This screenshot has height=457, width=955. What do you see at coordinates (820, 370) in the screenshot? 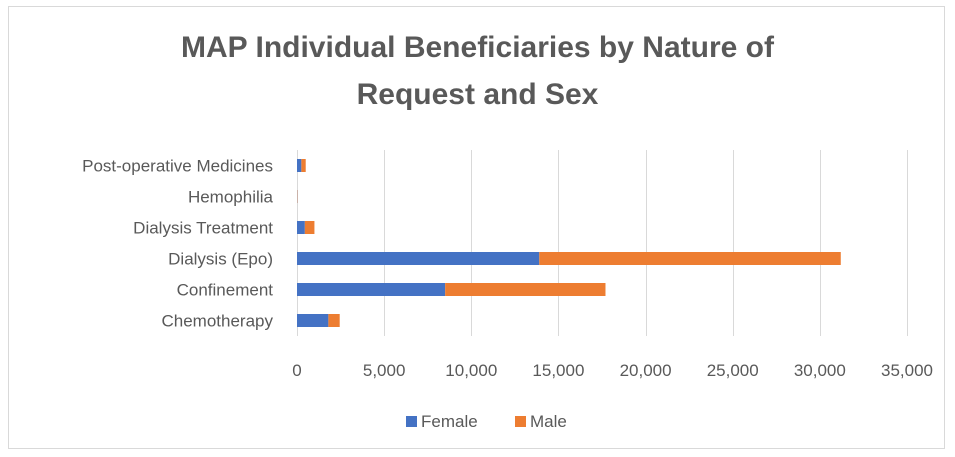
I see `x-tick-label: 30,000` at bounding box center [820, 370].